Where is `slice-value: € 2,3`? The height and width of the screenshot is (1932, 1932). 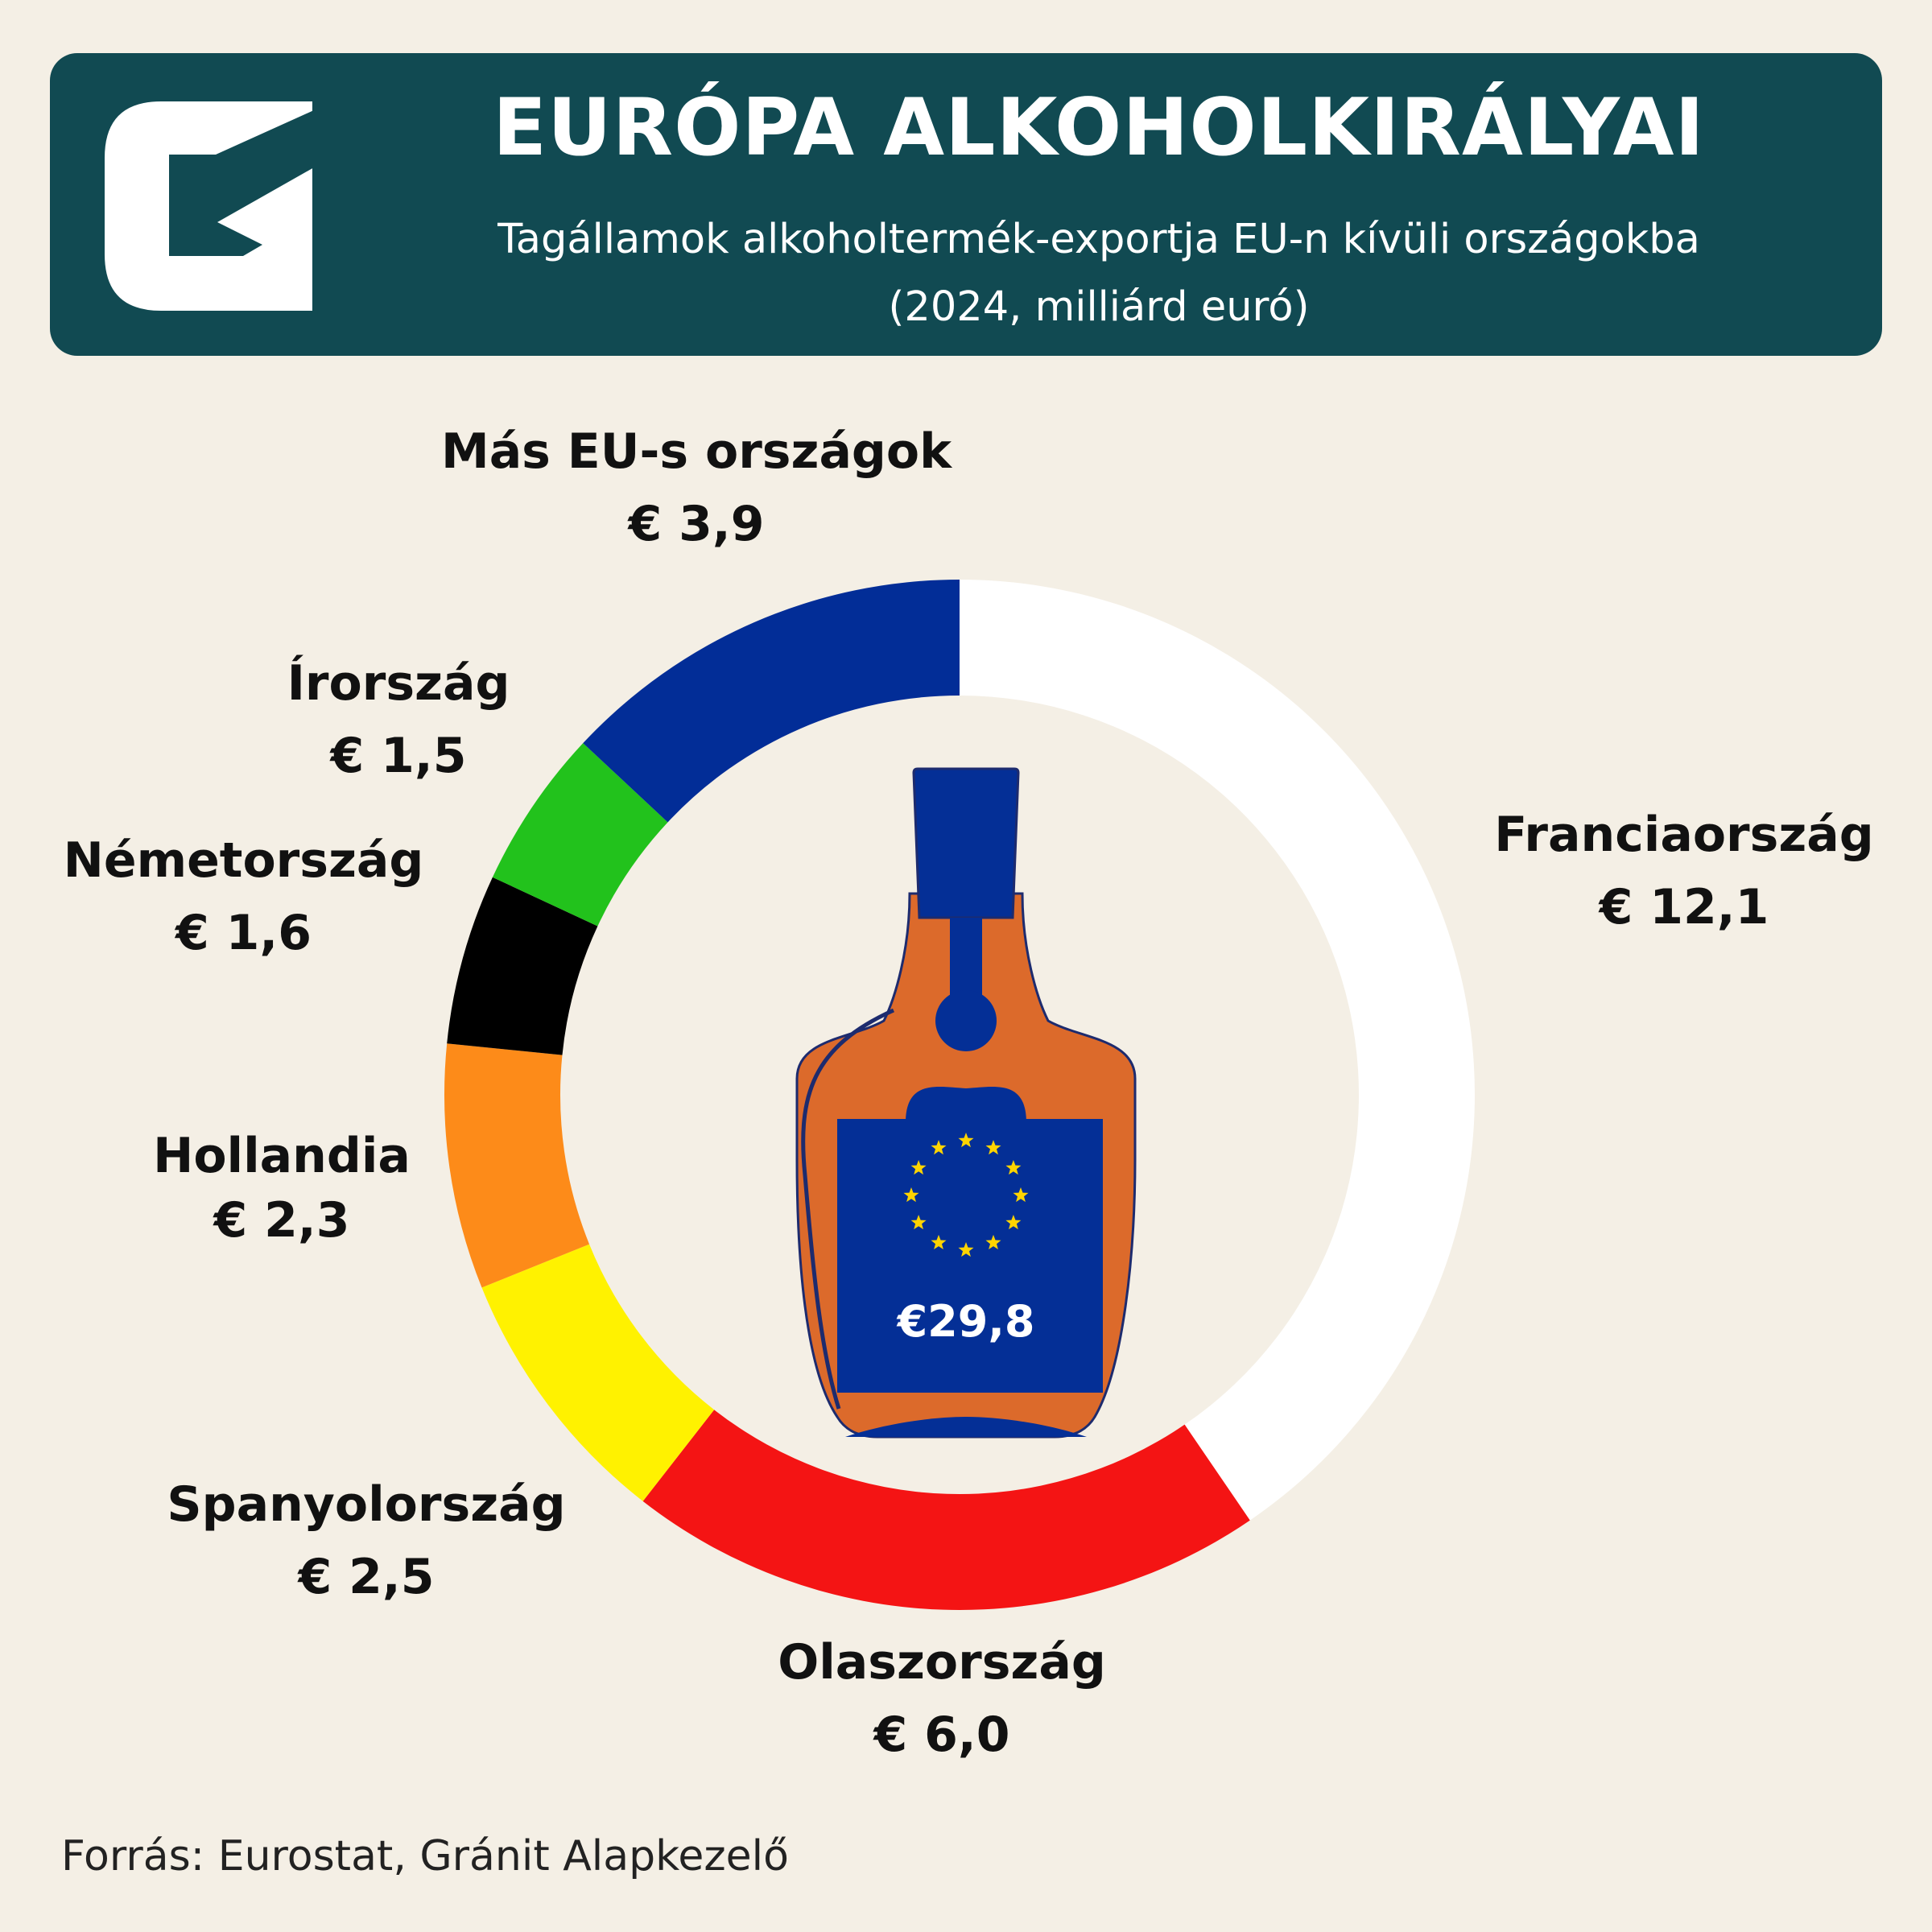
slice-value: € 2,3 is located at coordinates (281, 1220).